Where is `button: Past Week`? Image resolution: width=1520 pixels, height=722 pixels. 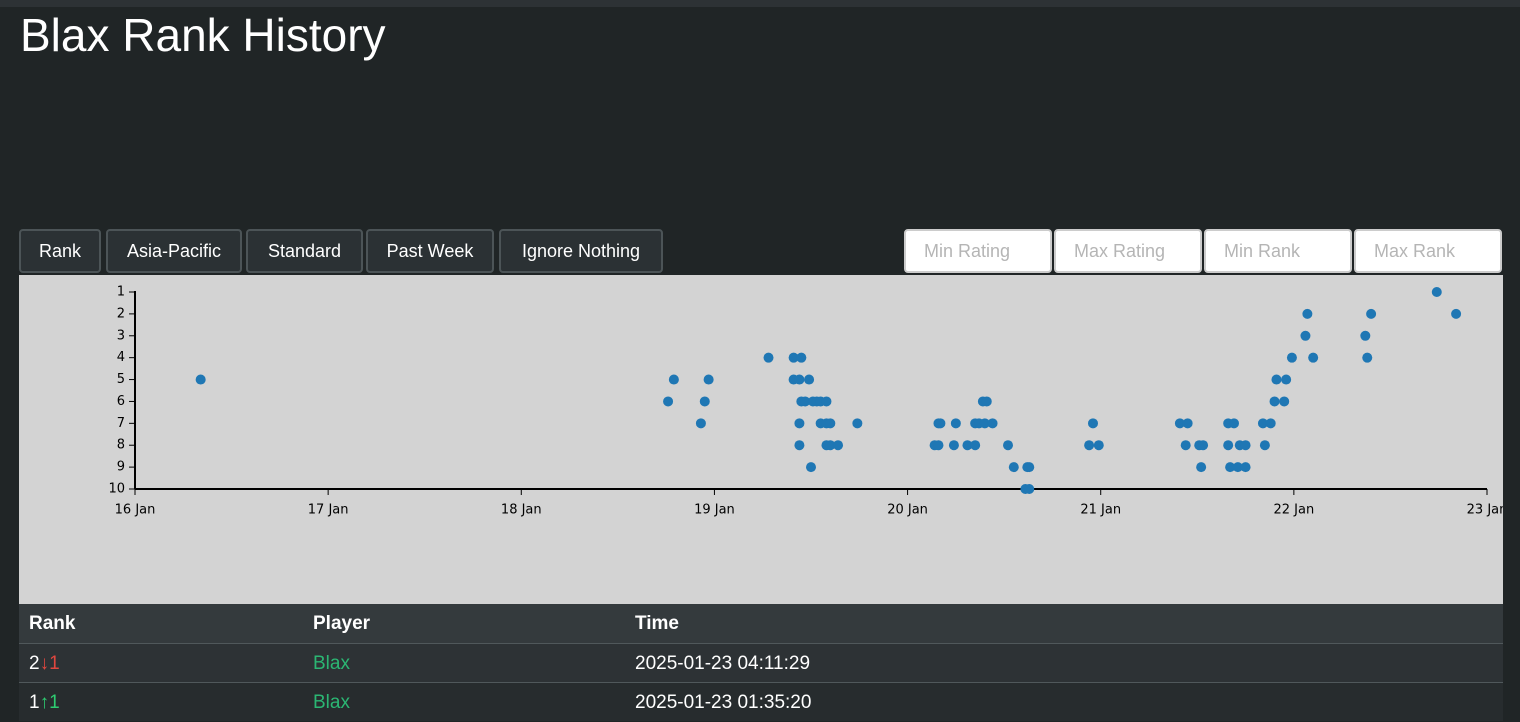 button: Past Week is located at coordinates (430, 251).